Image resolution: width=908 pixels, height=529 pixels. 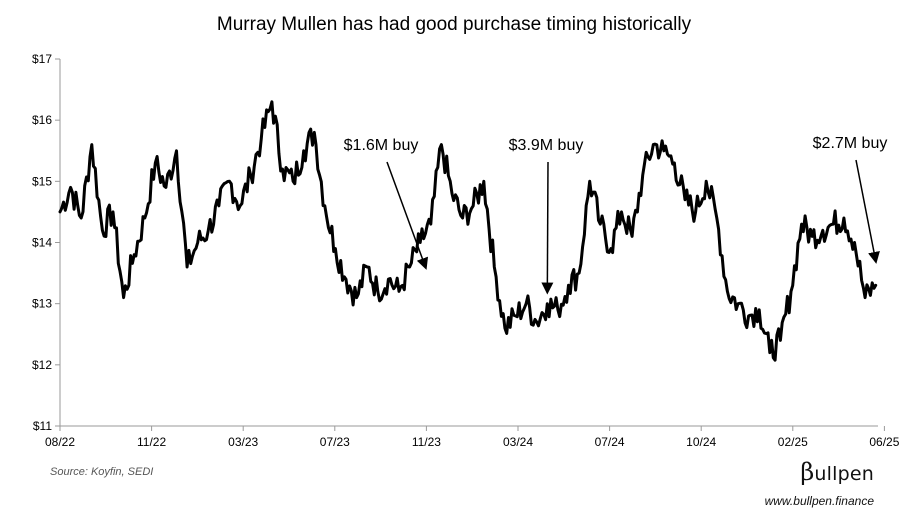 I want to click on y-tick-label: $17, so click(x=42, y=59).